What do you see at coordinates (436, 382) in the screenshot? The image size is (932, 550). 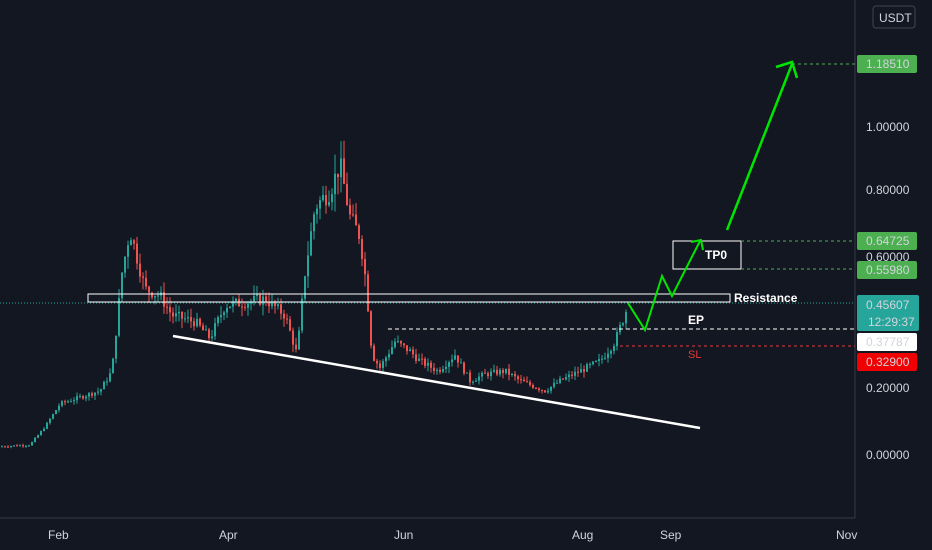 I see `support-trendline` at bounding box center [436, 382].